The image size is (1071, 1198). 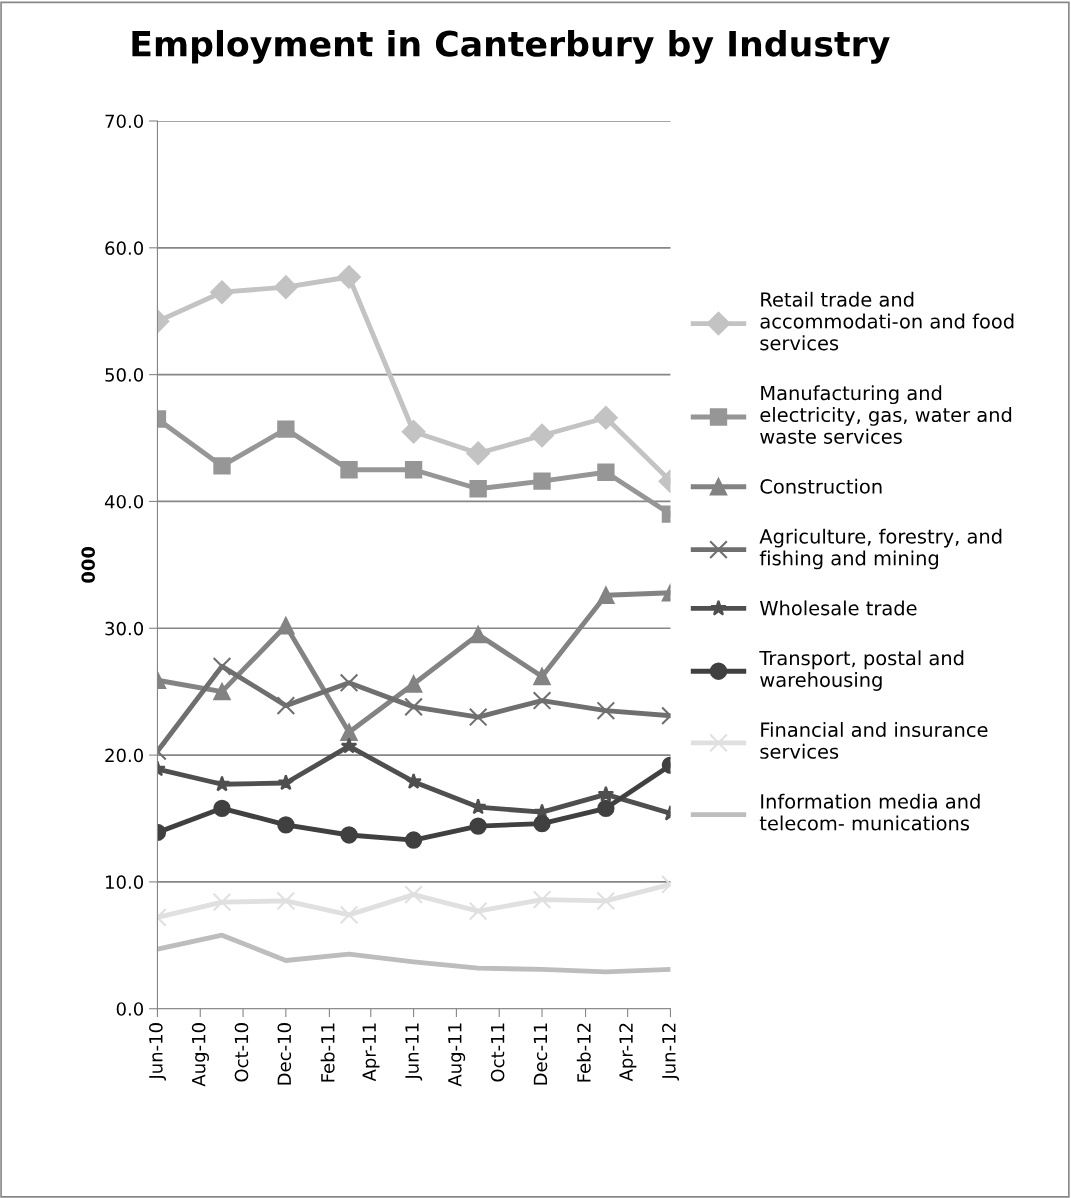 I want to click on legend-label: Financial and insurance services, so click(x=874, y=740).